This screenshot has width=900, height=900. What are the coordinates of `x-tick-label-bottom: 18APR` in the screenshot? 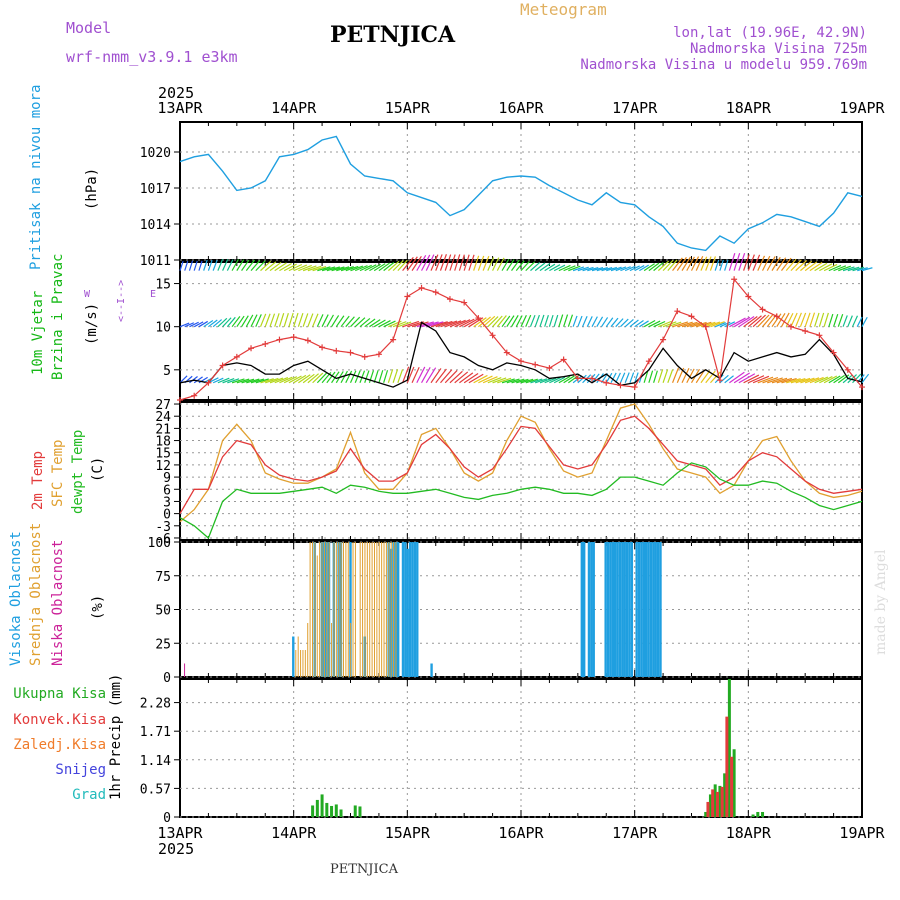 It's located at (749, 833).